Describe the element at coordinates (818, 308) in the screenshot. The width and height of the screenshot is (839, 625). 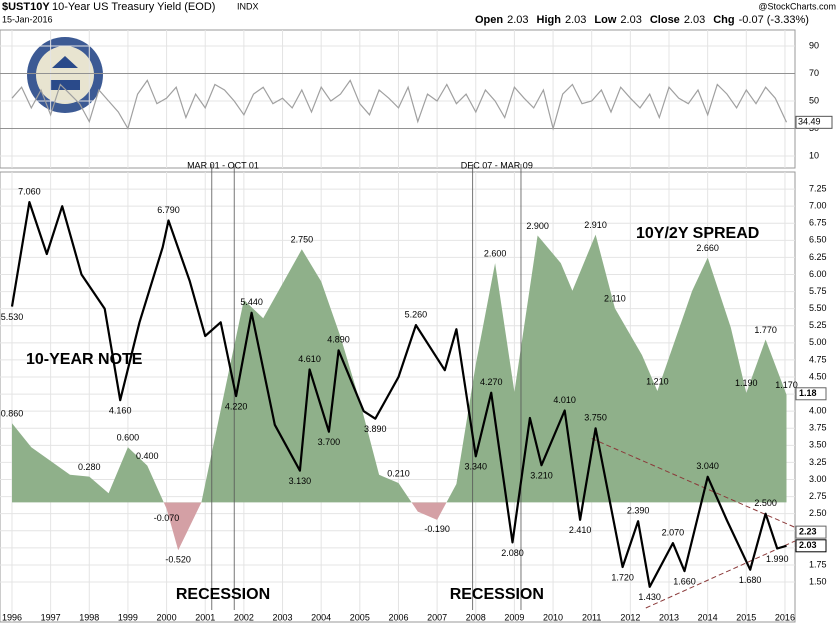
I see `y-tick-label: 5.50` at that location.